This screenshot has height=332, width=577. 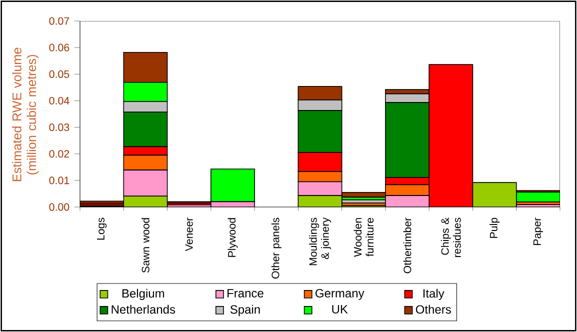 I want to click on x-tick-label: Plywood, so click(x=233, y=237).